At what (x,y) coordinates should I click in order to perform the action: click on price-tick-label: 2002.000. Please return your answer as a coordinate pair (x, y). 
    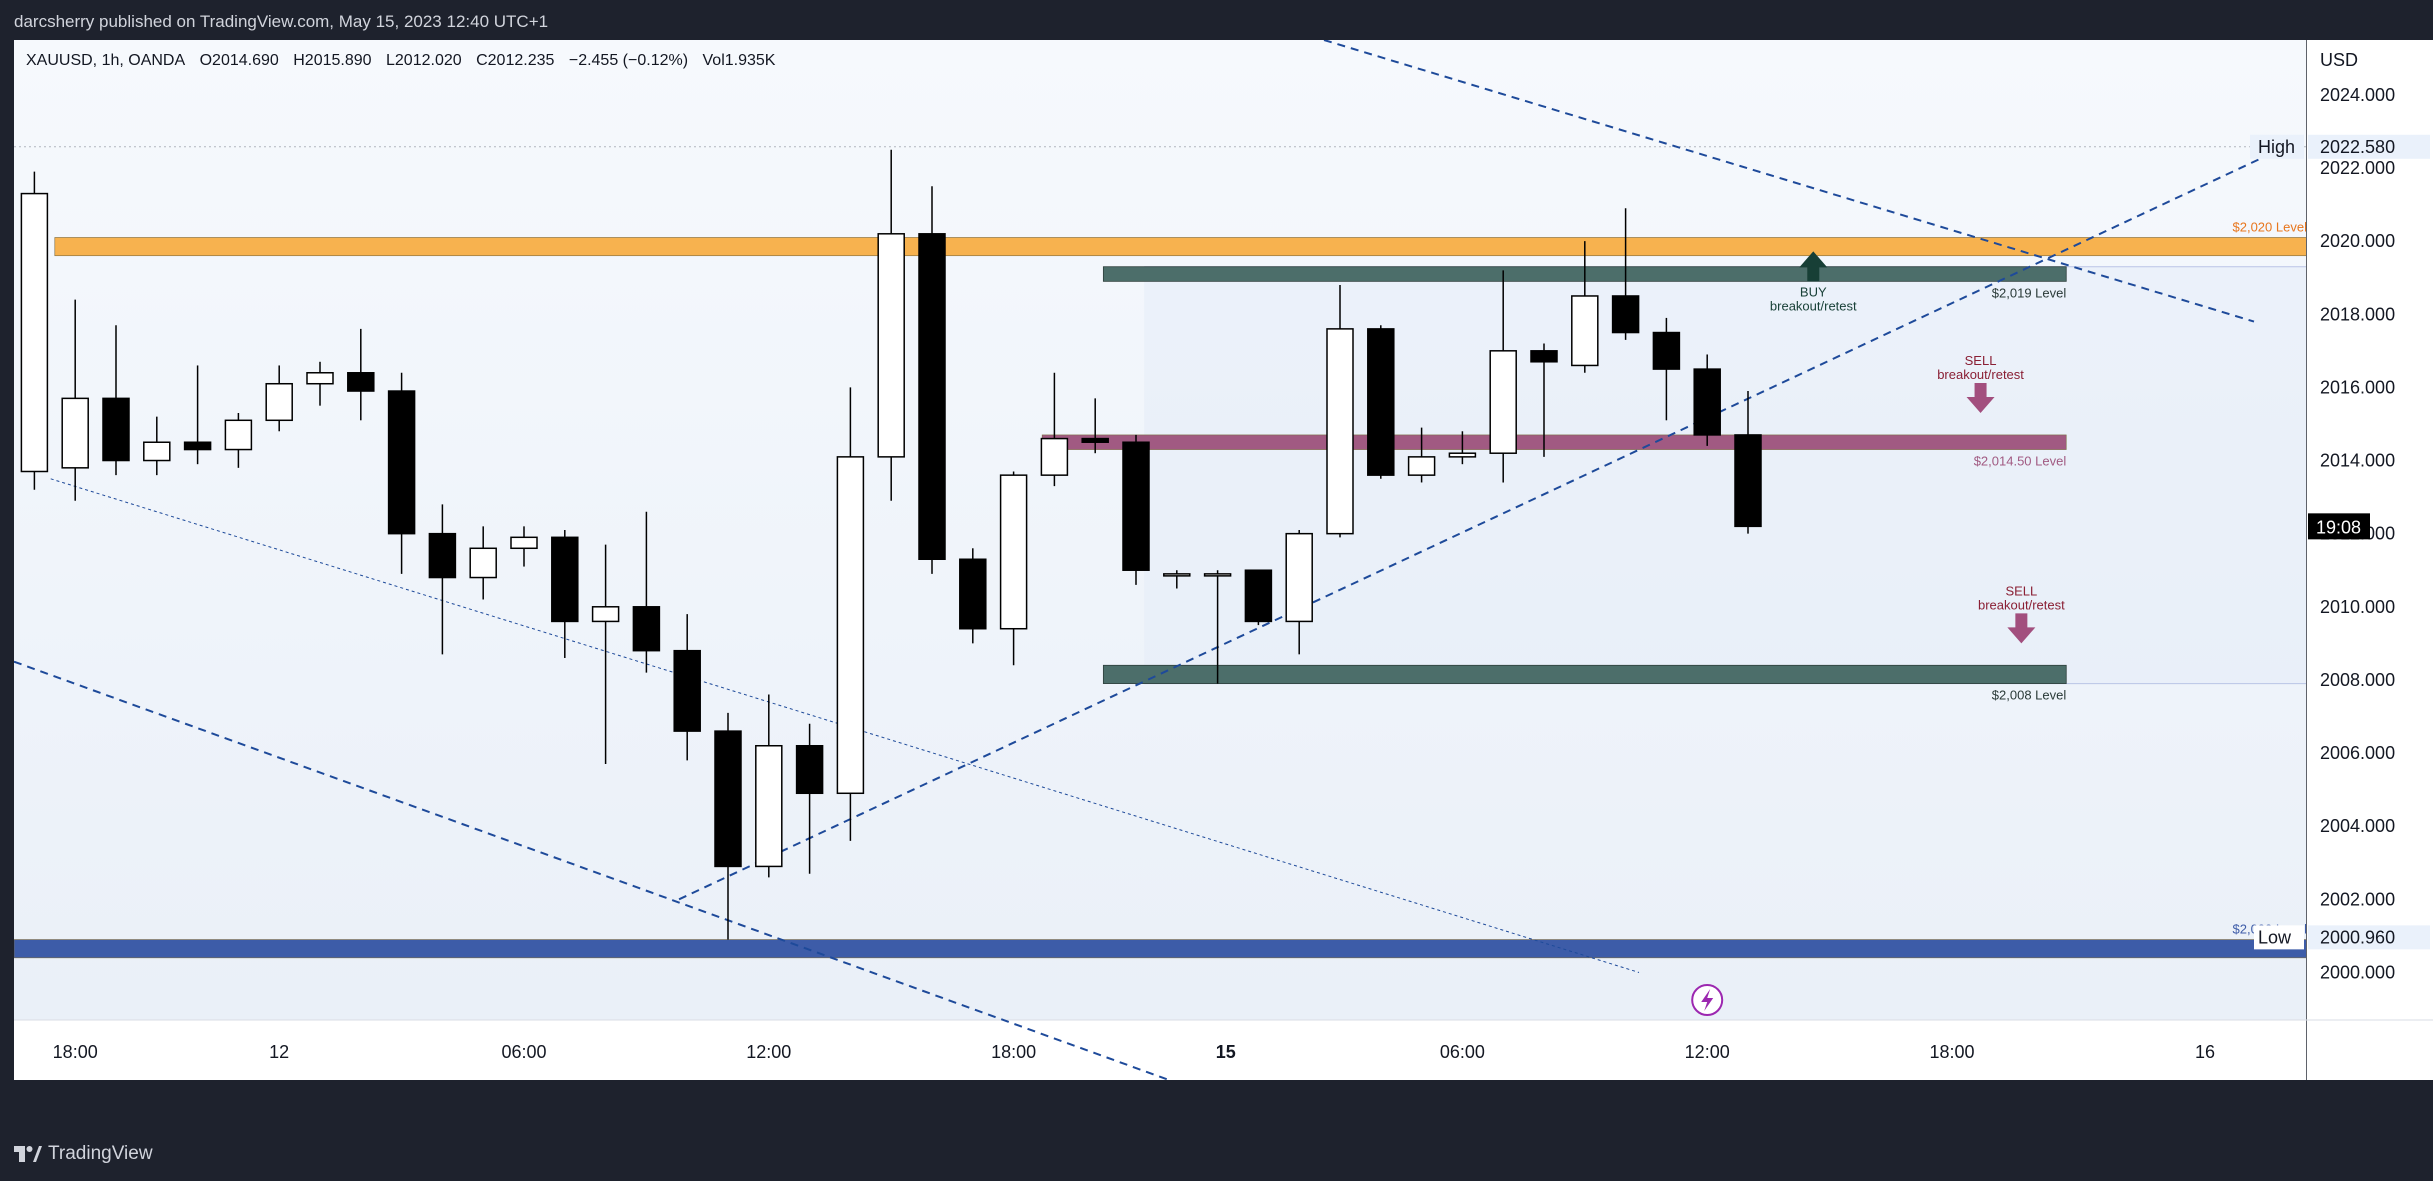
    Looking at the image, I should click on (2357, 899).